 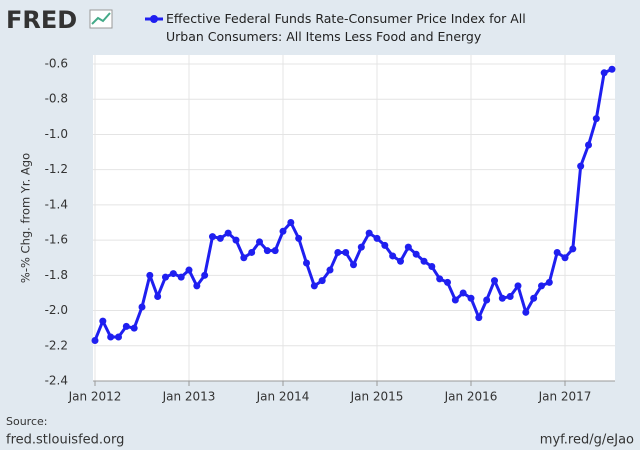 What do you see at coordinates (56, 240) in the screenshot?
I see `y-tick-label: -1.6` at bounding box center [56, 240].